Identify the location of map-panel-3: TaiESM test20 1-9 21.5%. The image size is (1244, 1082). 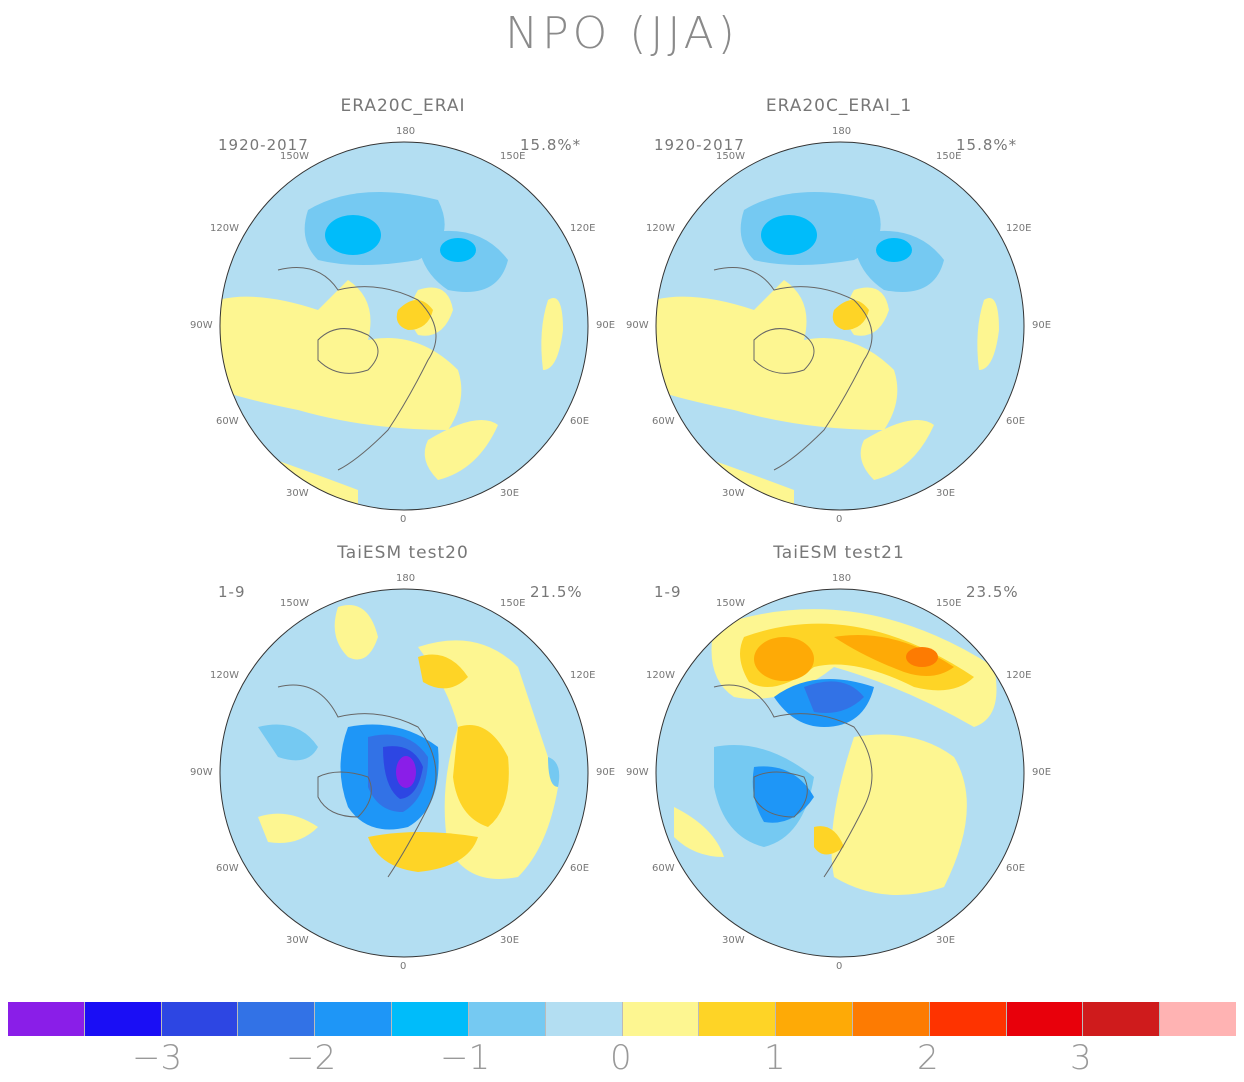
(428, 765).